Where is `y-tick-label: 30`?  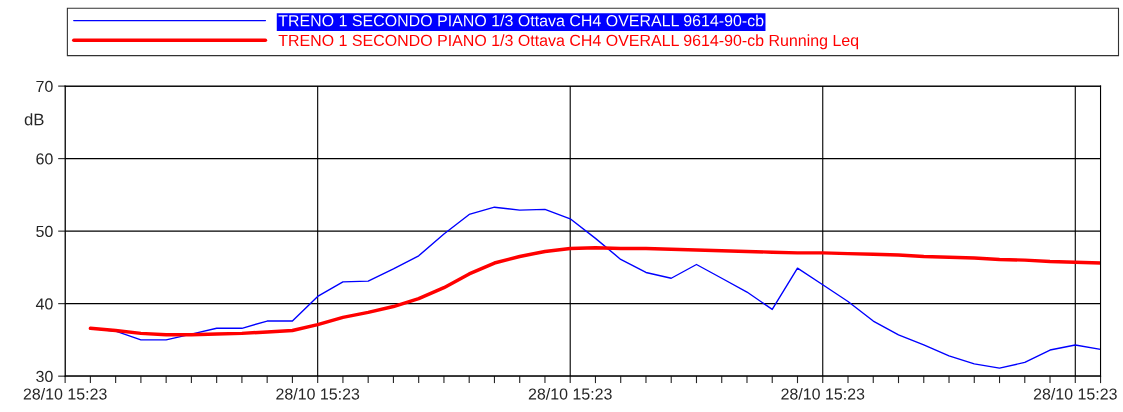 y-tick-label: 30 is located at coordinates (44, 376).